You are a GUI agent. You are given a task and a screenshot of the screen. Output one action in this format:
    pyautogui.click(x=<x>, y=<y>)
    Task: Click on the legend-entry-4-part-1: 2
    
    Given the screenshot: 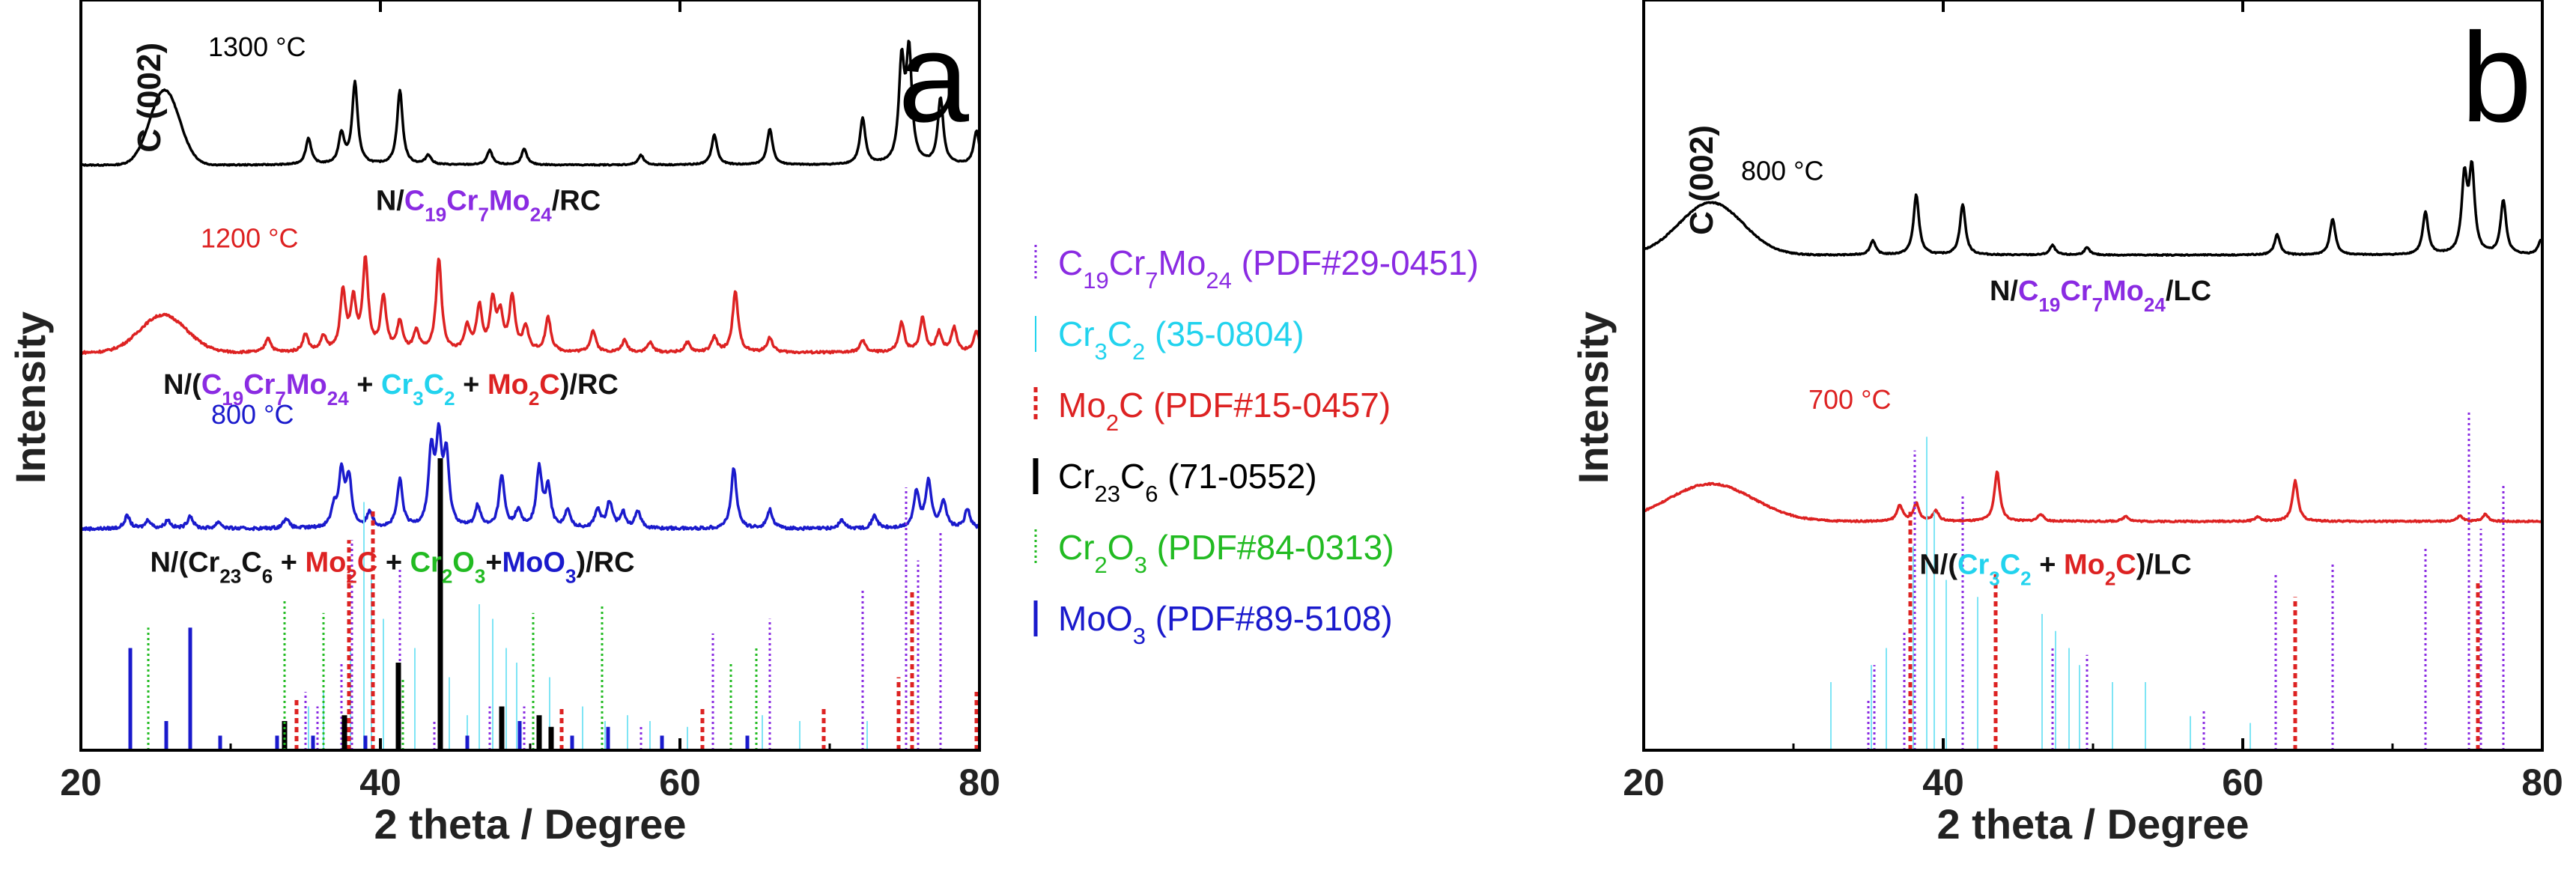 What is the action you would take?
    pyautogui.click(x=1101, y=565)
    